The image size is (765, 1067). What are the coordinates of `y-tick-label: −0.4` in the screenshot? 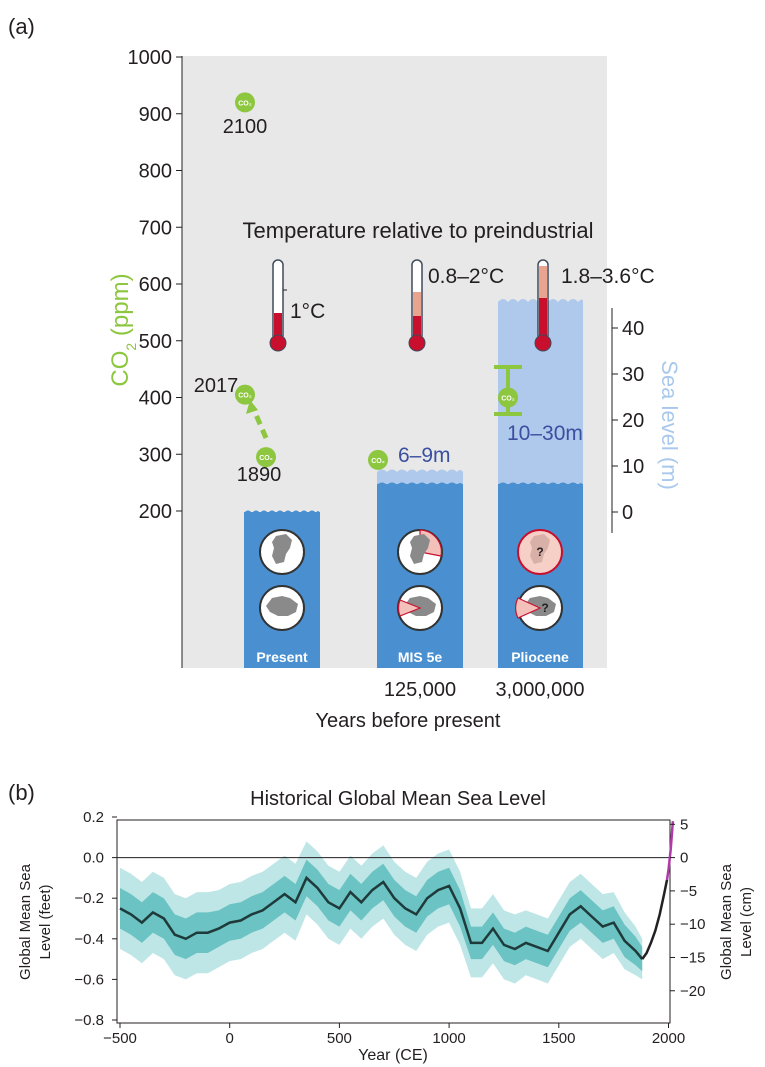 It's located at (89, 939).